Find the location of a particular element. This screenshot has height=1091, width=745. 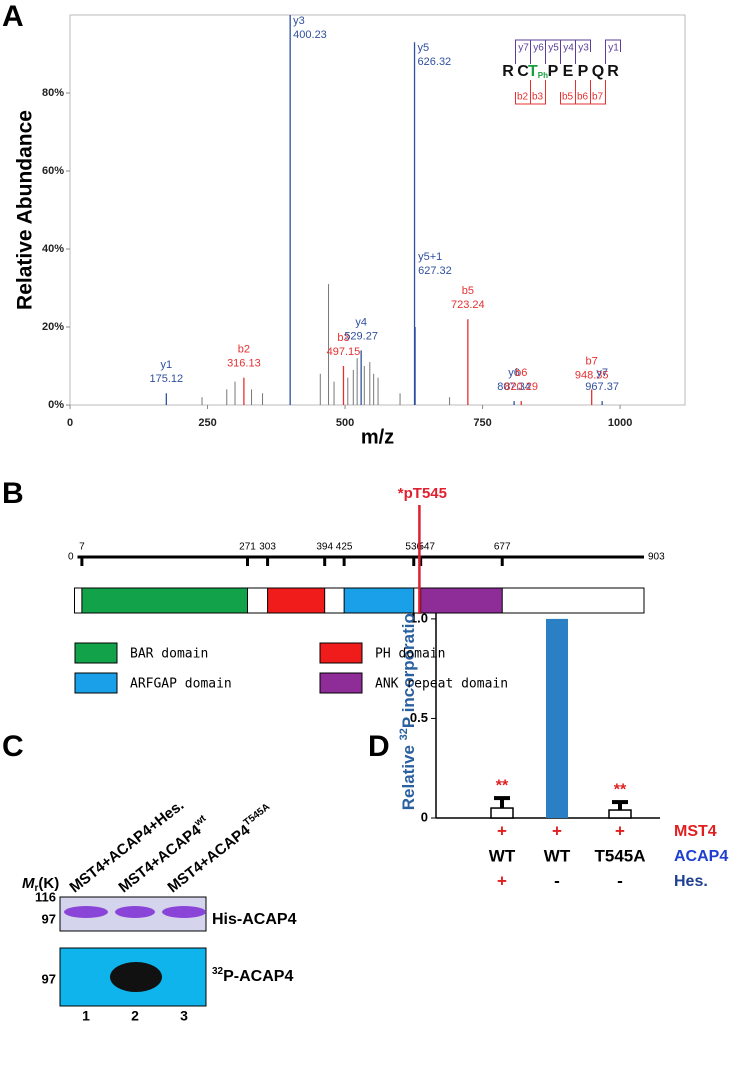

modification: Ph is located at coordinates (543, 75).